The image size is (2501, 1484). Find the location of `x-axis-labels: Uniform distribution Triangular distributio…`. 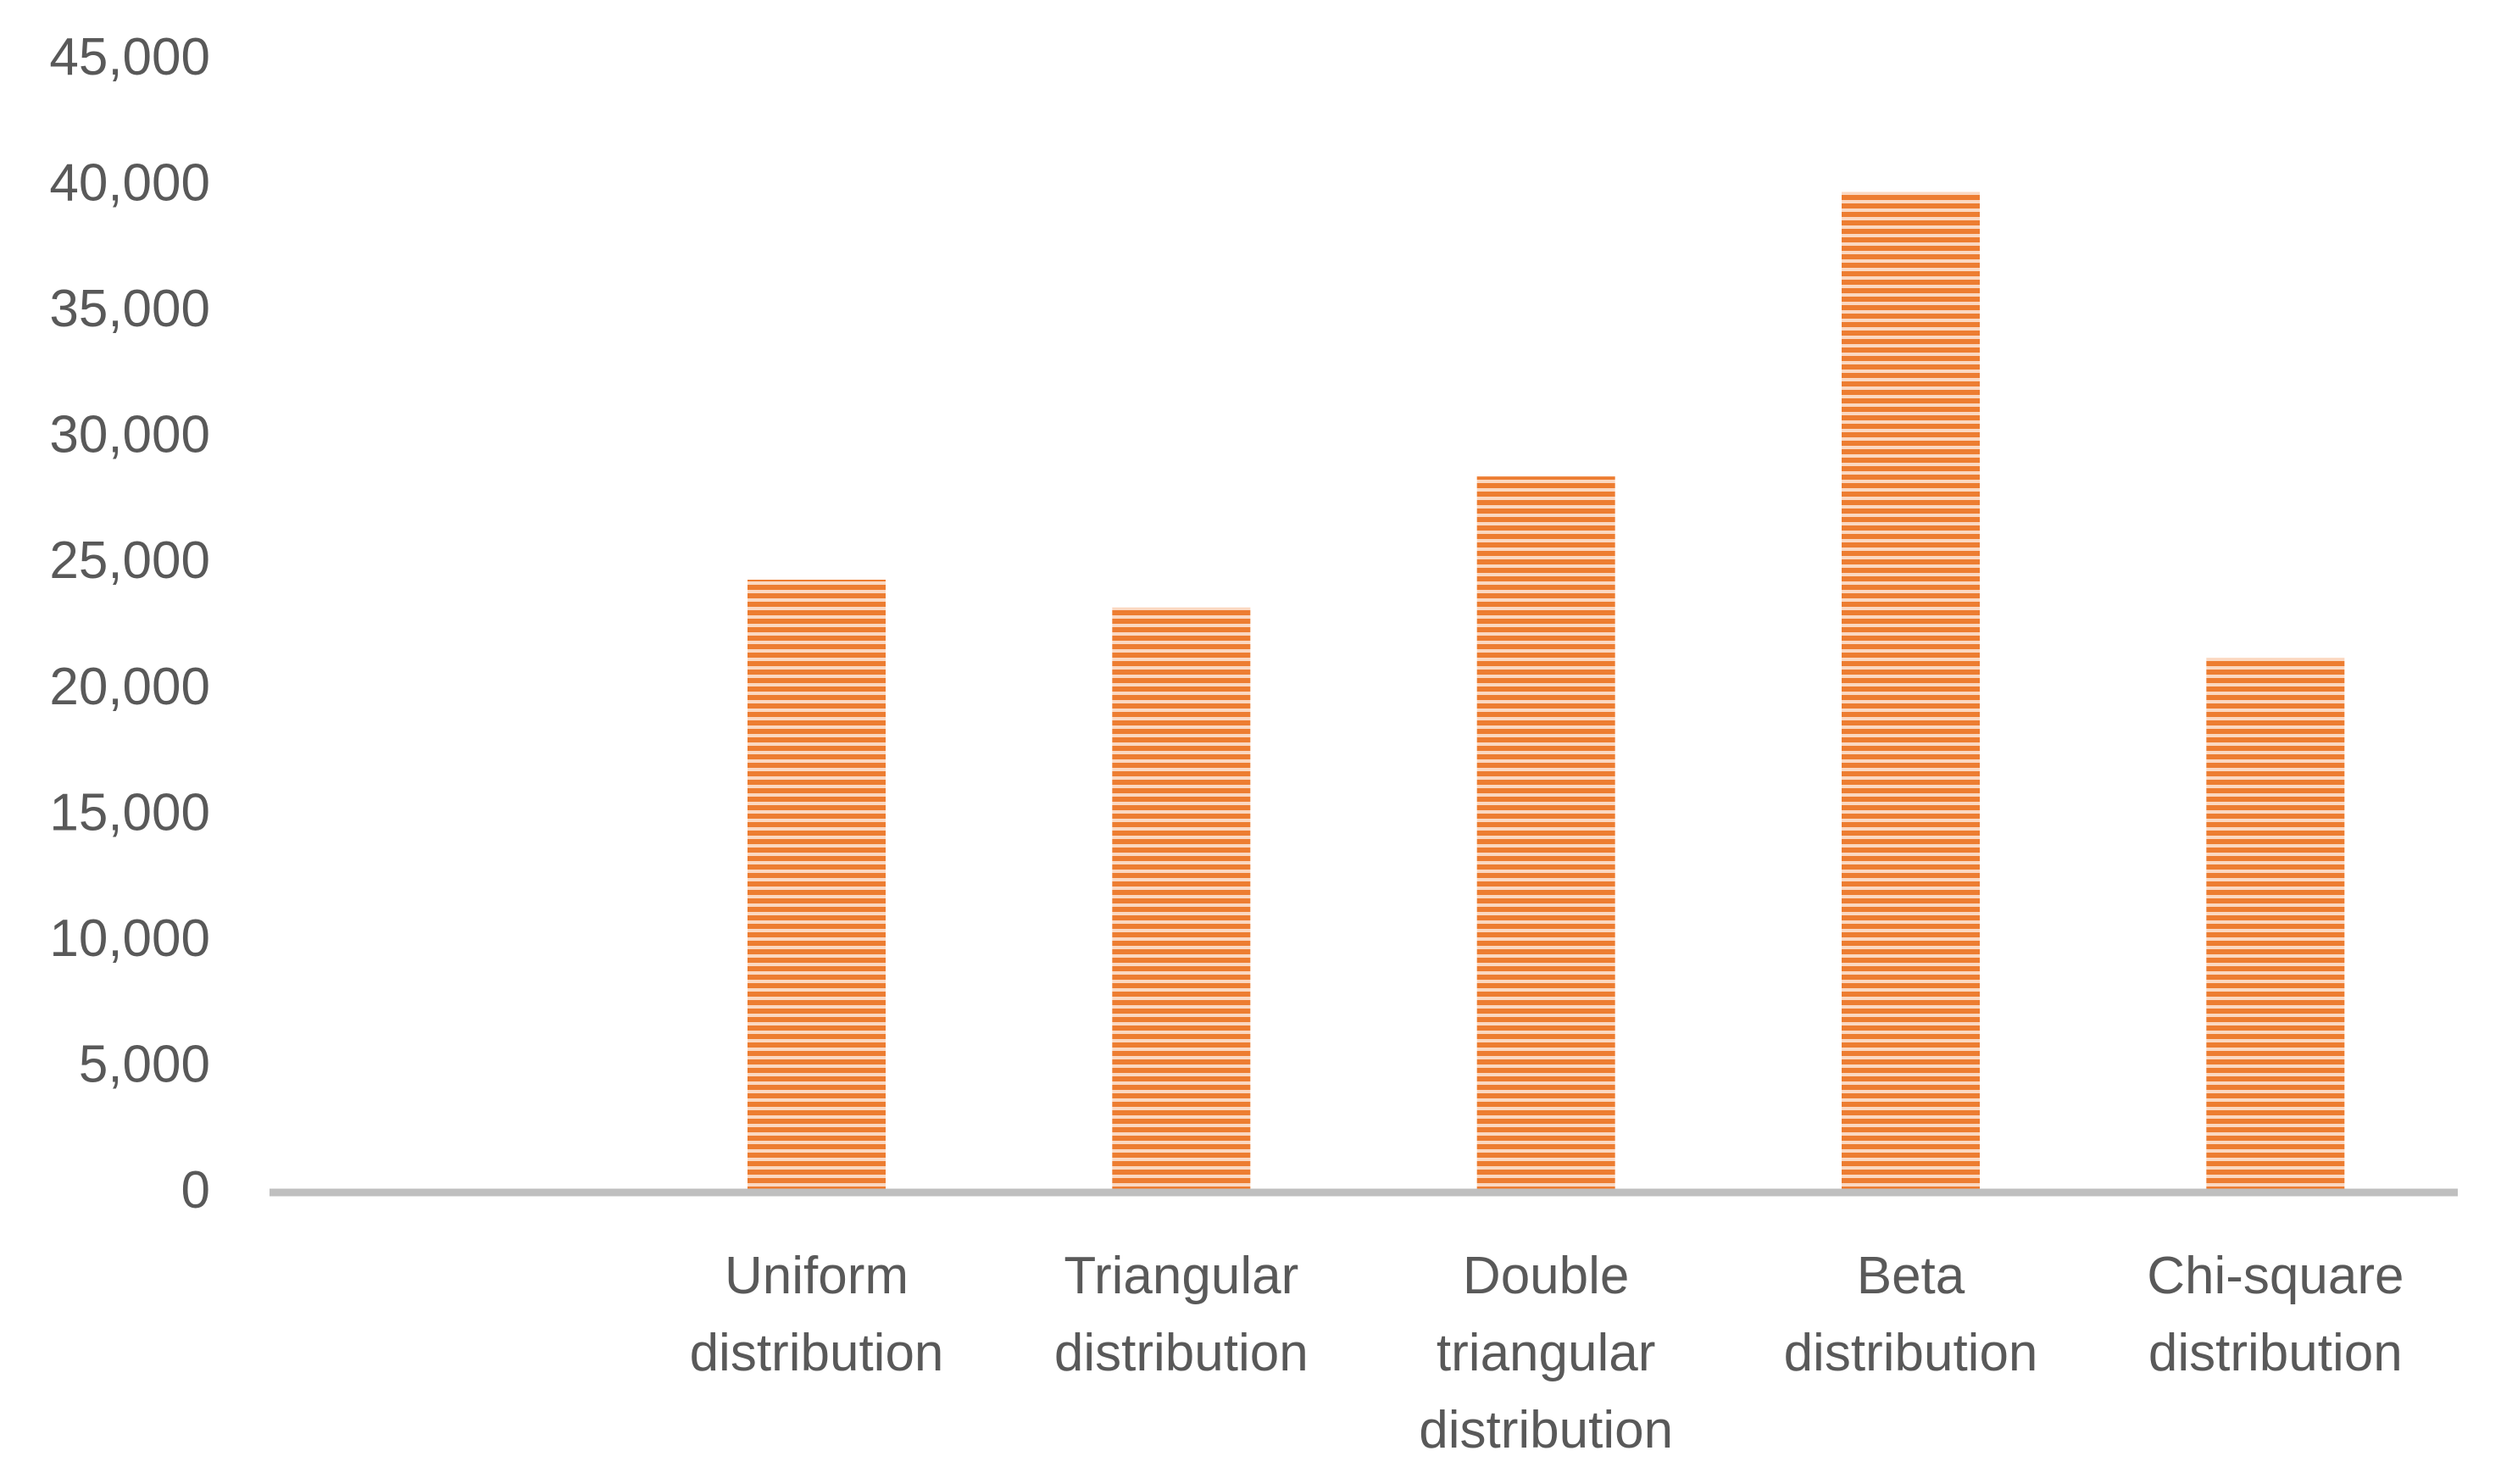

x-axis-labels: Uniform distribution Triangular distributio… is located at coordinates (1547, 1353).